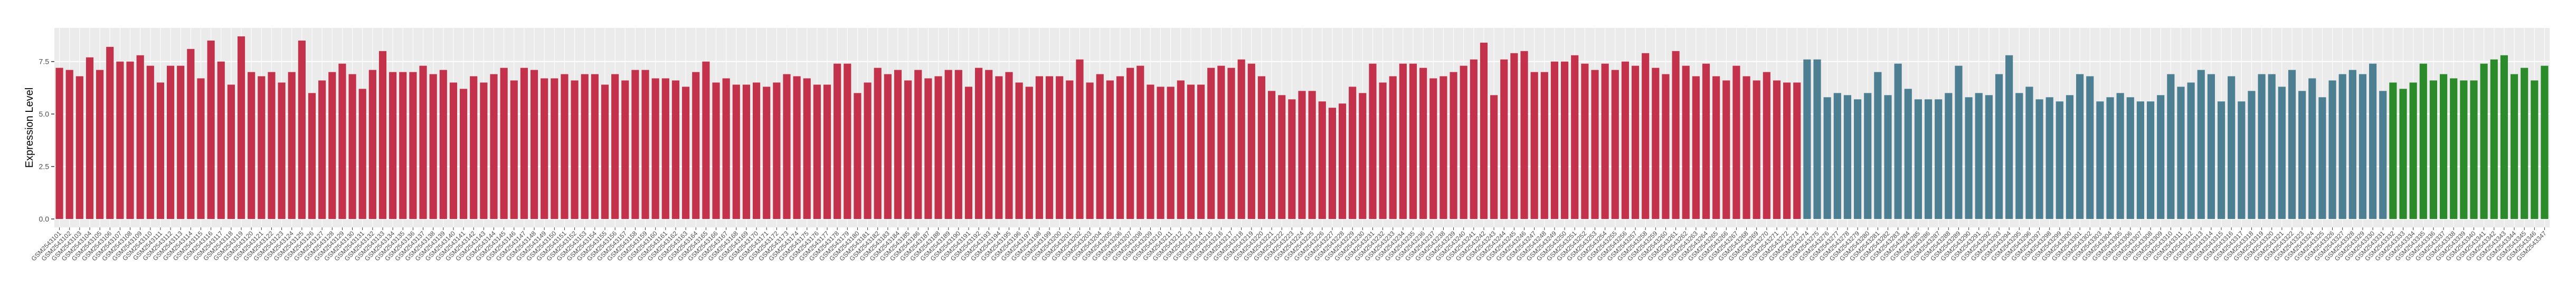  What do you see at coordinates (44, 114) in the screenshot?
I see `y-tick-label: 5.0` at bounding box center [44, 114].